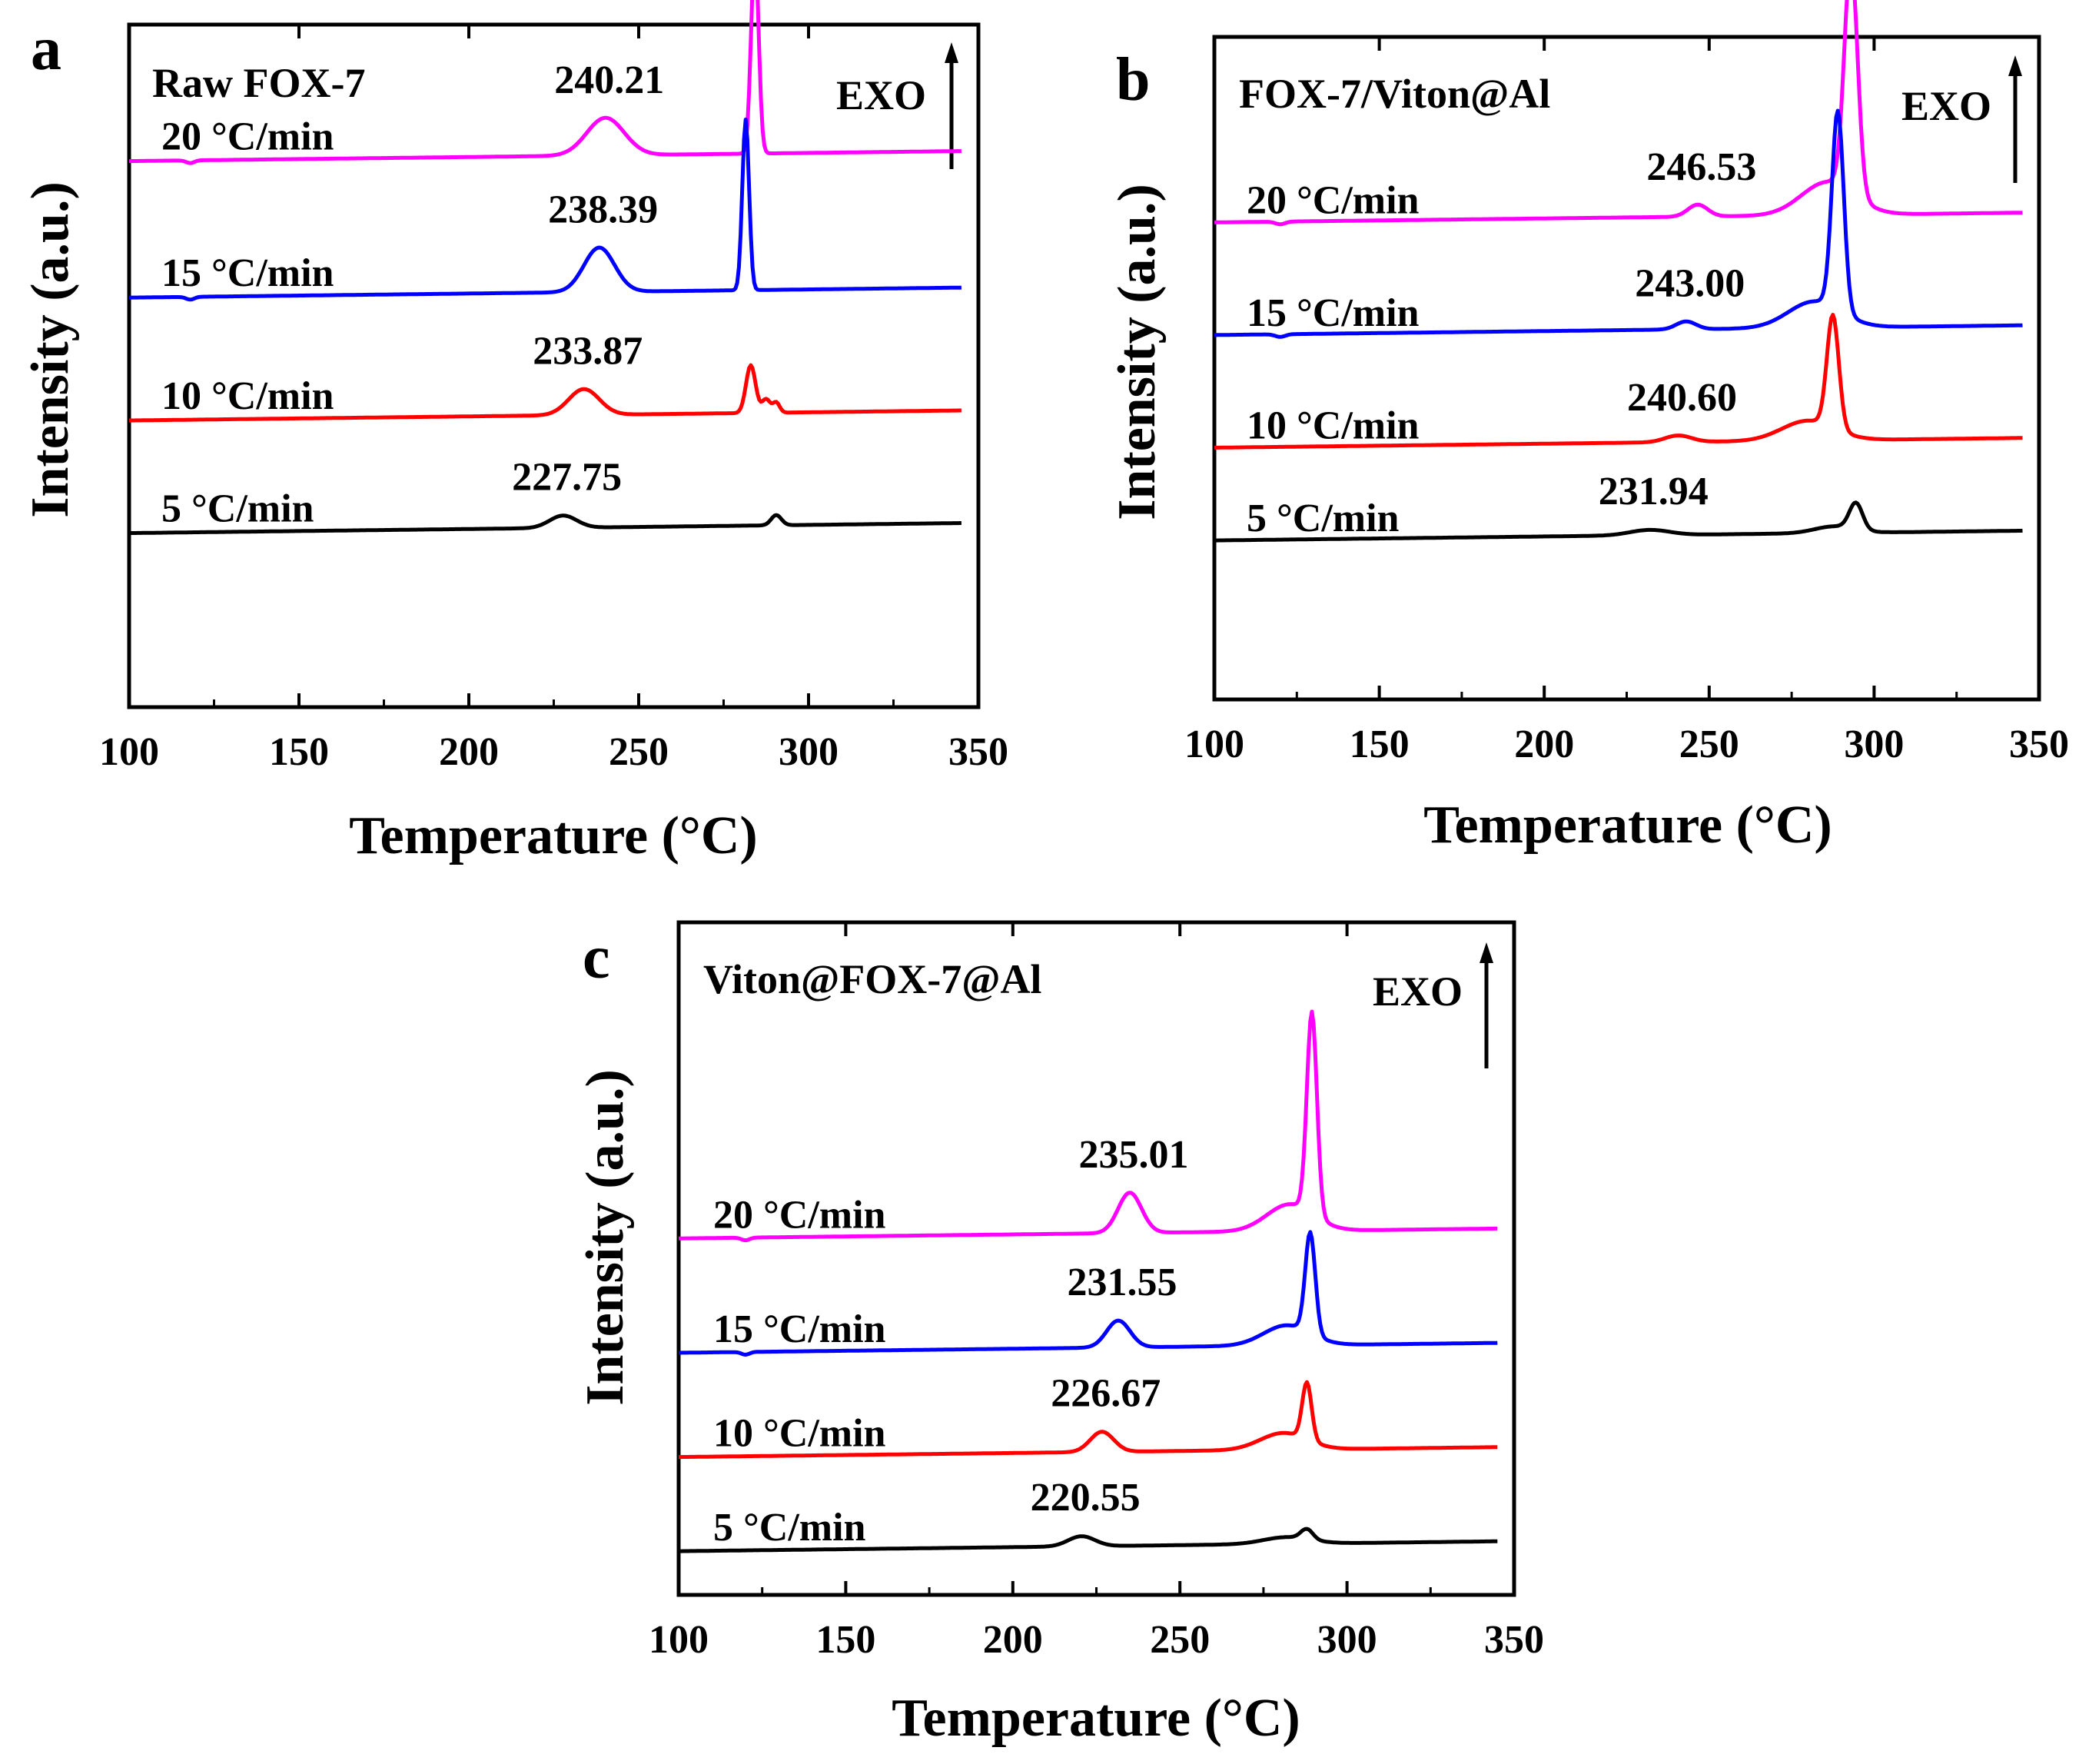  Describe the element at coordinates (609, 80) in the screenshot. I see `peak-temperature-label: 240.21` at that location.